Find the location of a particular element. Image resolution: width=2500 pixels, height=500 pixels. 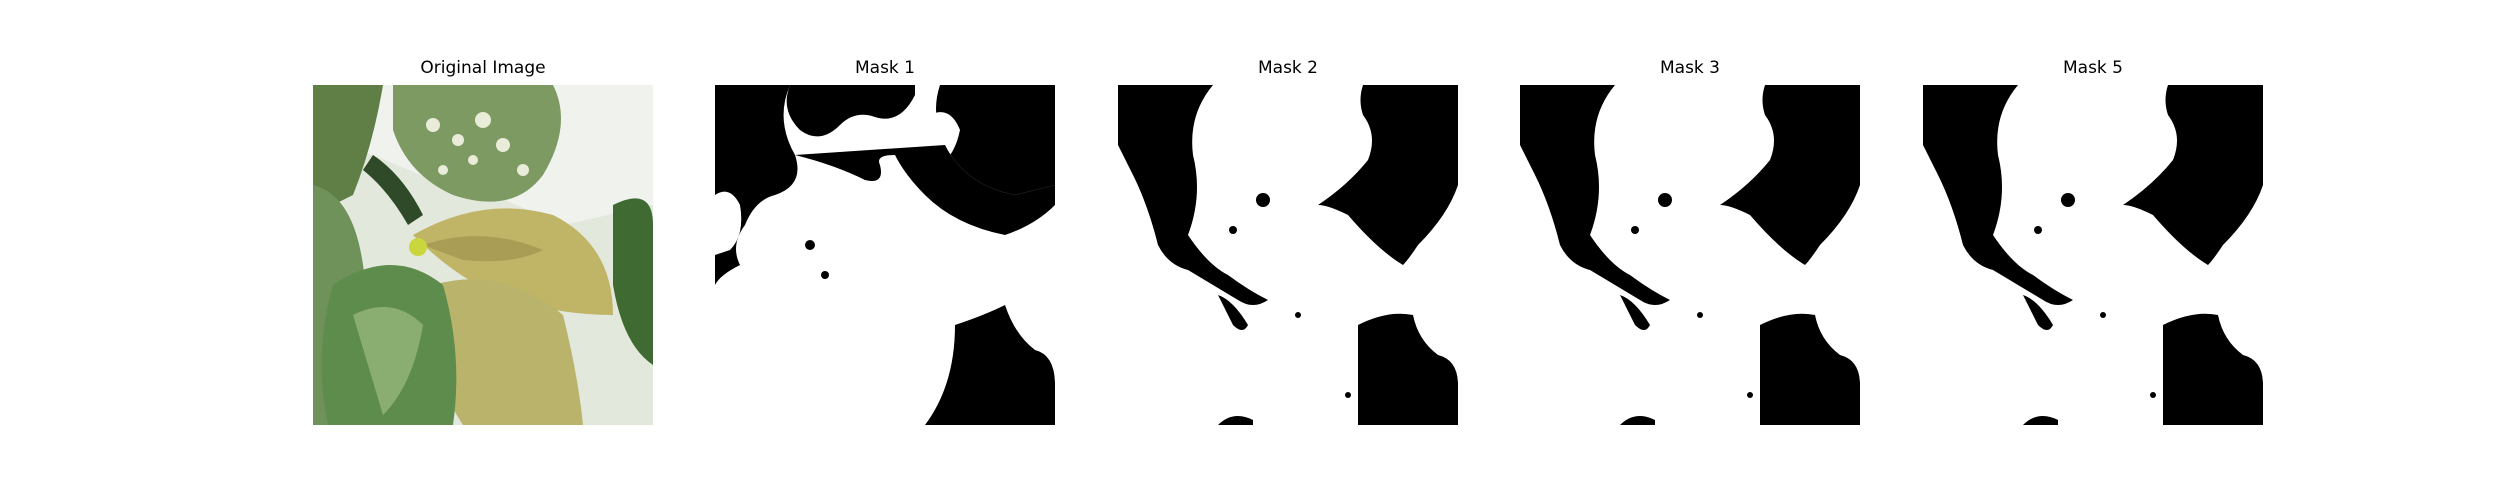

original-image is located at coordinates (483, 255).